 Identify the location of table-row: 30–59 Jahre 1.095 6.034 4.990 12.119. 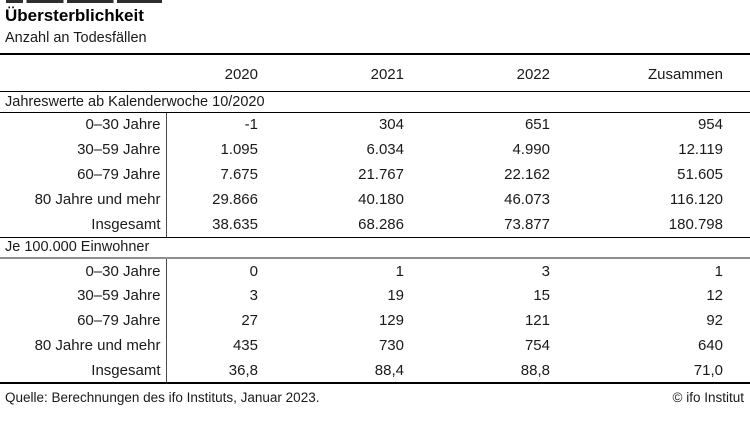
(375, 149).